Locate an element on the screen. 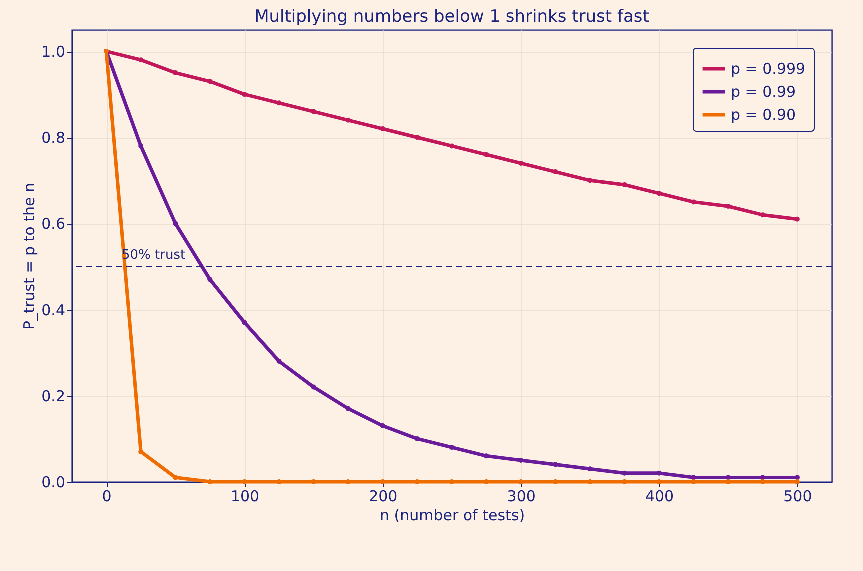 The height and width of the screenshot is (571, 863). chart-title: Multiplying numbers below 1 shrinks trust fast is located at coordinates (452, 17).